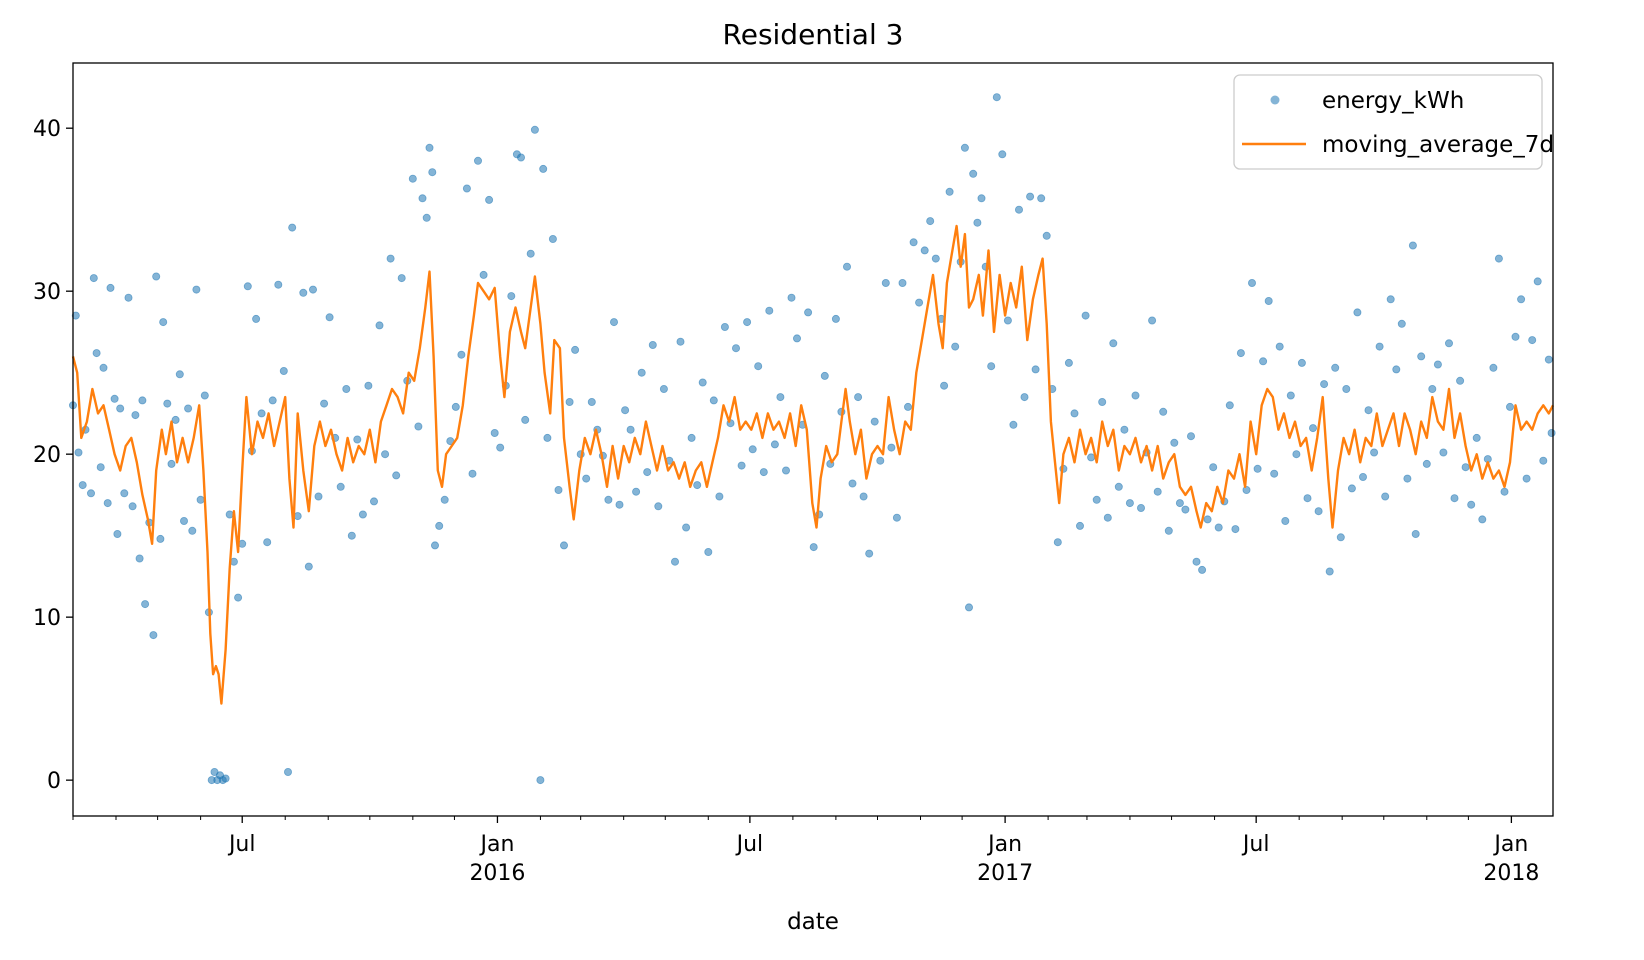  Describe the element at coordinates (54, 781) in the screenshot. I see `y-tick-label-0: 0` at that location.